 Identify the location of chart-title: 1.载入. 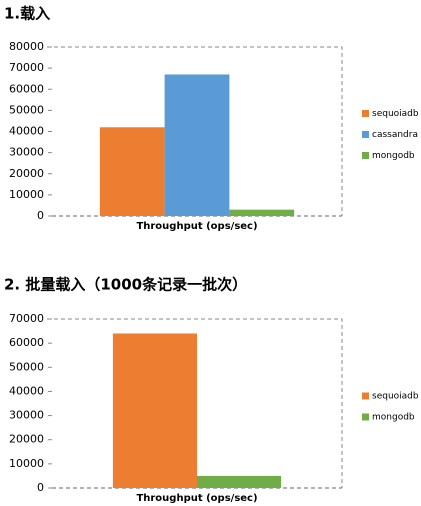
(27, 14).